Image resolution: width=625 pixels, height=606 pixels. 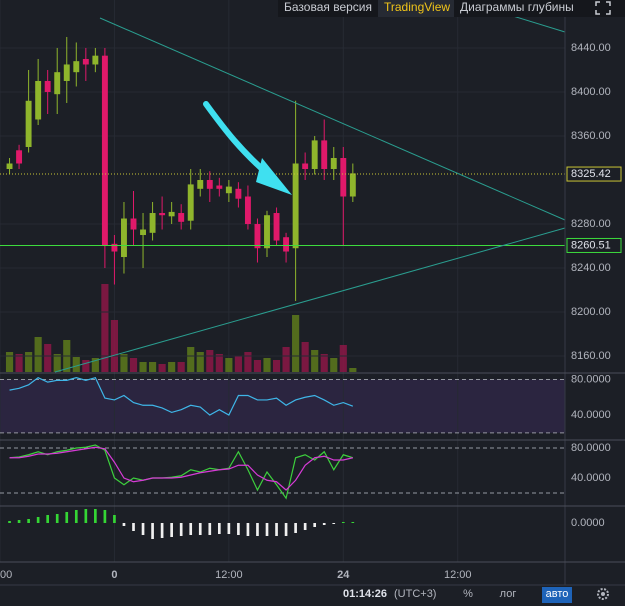 What do you see at coordinates (229, 575) in the screenshot?
I see `x-tick-label: 12:00` at bounding box center [229, 575].